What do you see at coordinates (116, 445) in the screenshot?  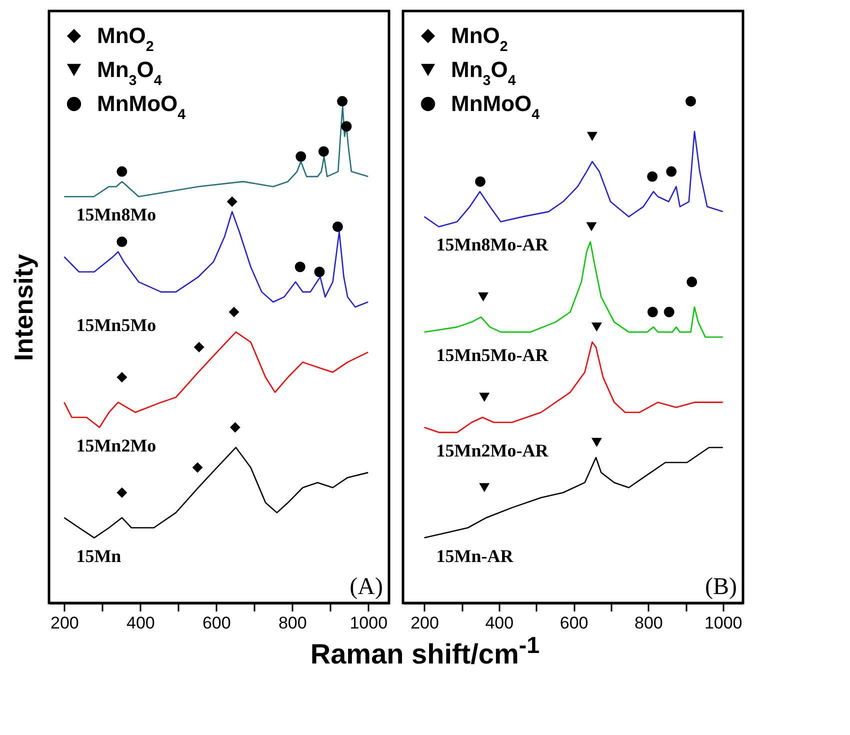 I see `series-label: 15Mn2Mo` at bounding box center [116, 445].